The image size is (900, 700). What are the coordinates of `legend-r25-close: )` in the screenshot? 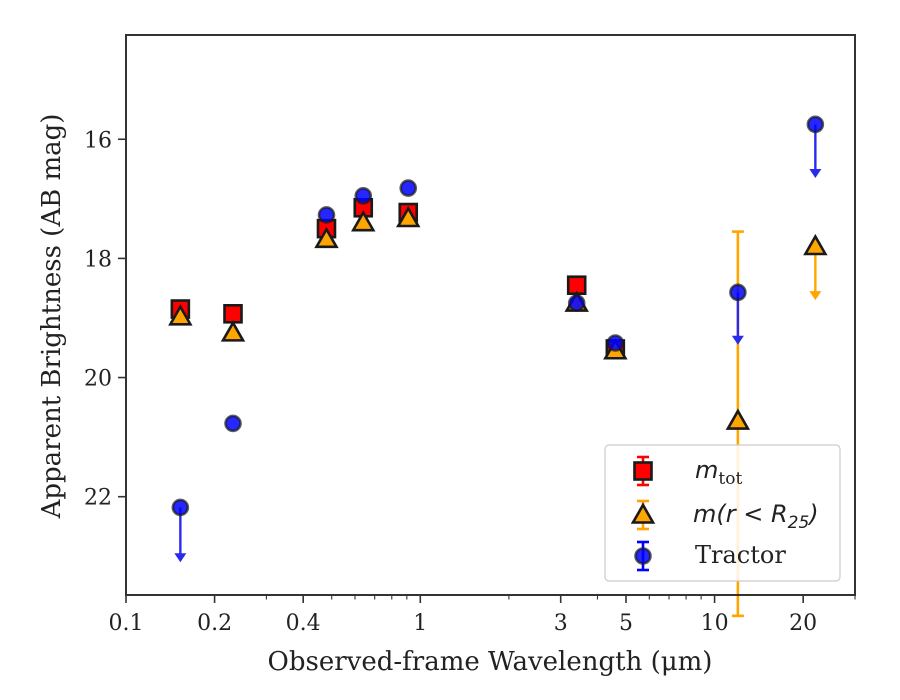 It's located at (812, 514).